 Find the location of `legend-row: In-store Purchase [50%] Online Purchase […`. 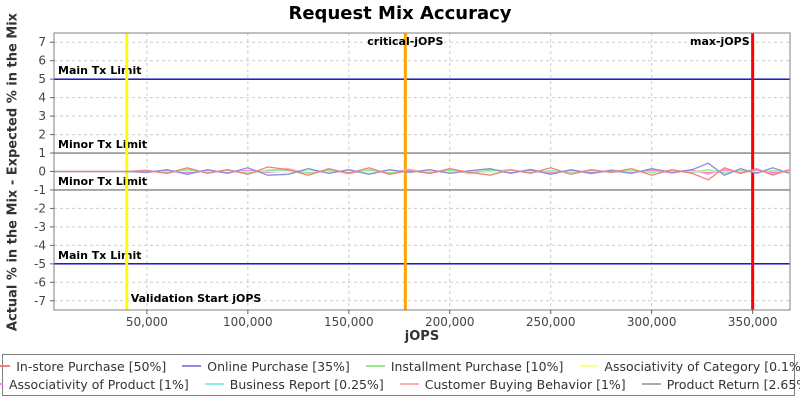

legend-row: In-store Purchase [50%] Online Purchase [… is located at coordinates (400, 366).